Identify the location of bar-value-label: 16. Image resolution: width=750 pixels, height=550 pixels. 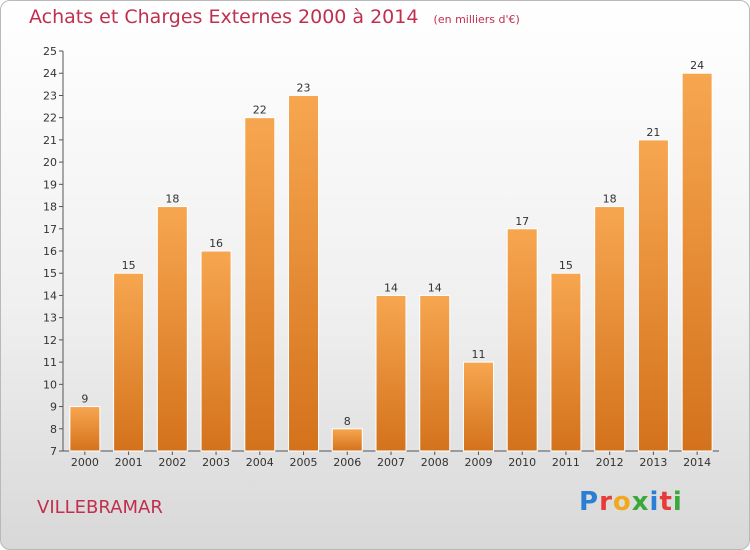
(216, 243).